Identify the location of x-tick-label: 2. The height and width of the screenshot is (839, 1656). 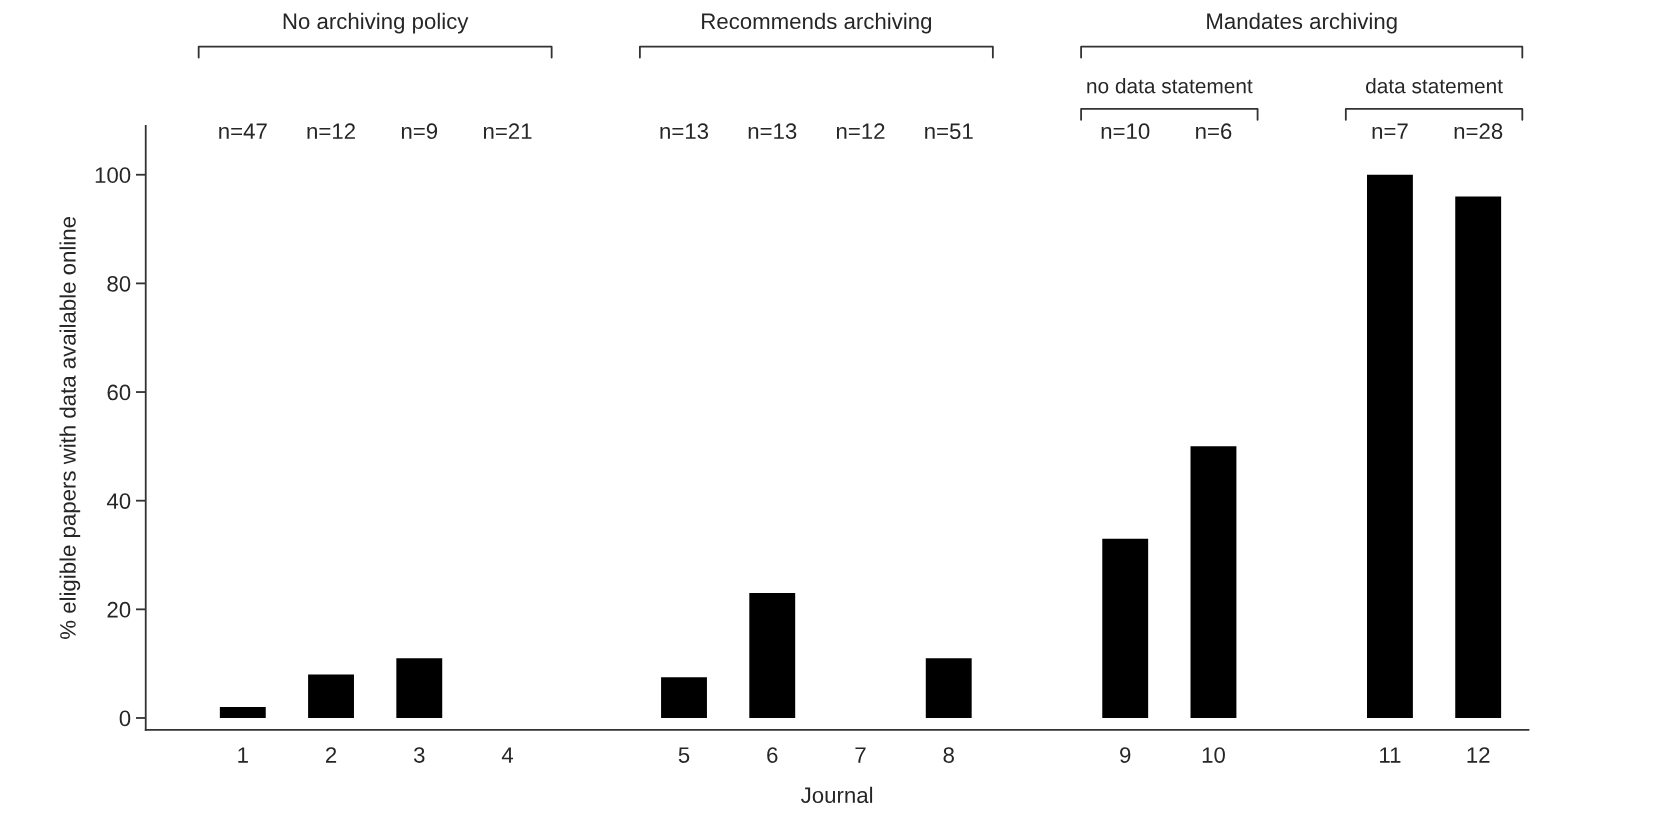
(331, 755).